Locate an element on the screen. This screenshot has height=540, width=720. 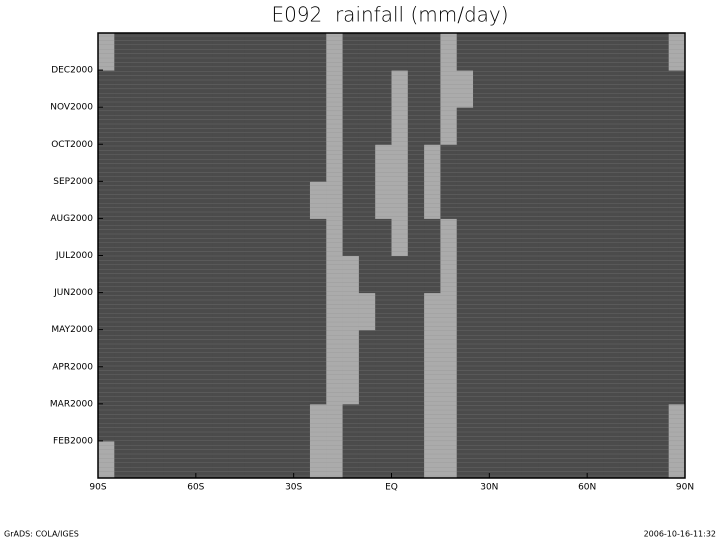
x-tick-label: 30N is located at coordinates (489, 488).